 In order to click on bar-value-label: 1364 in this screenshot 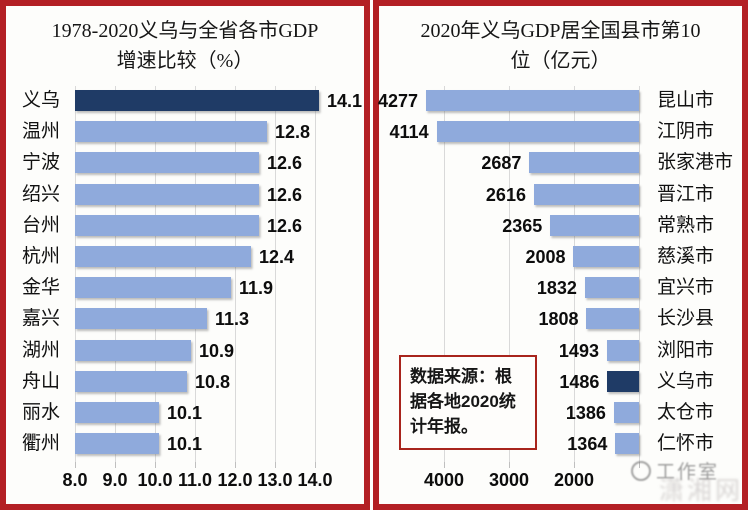, I will do `click(587, 444)`.